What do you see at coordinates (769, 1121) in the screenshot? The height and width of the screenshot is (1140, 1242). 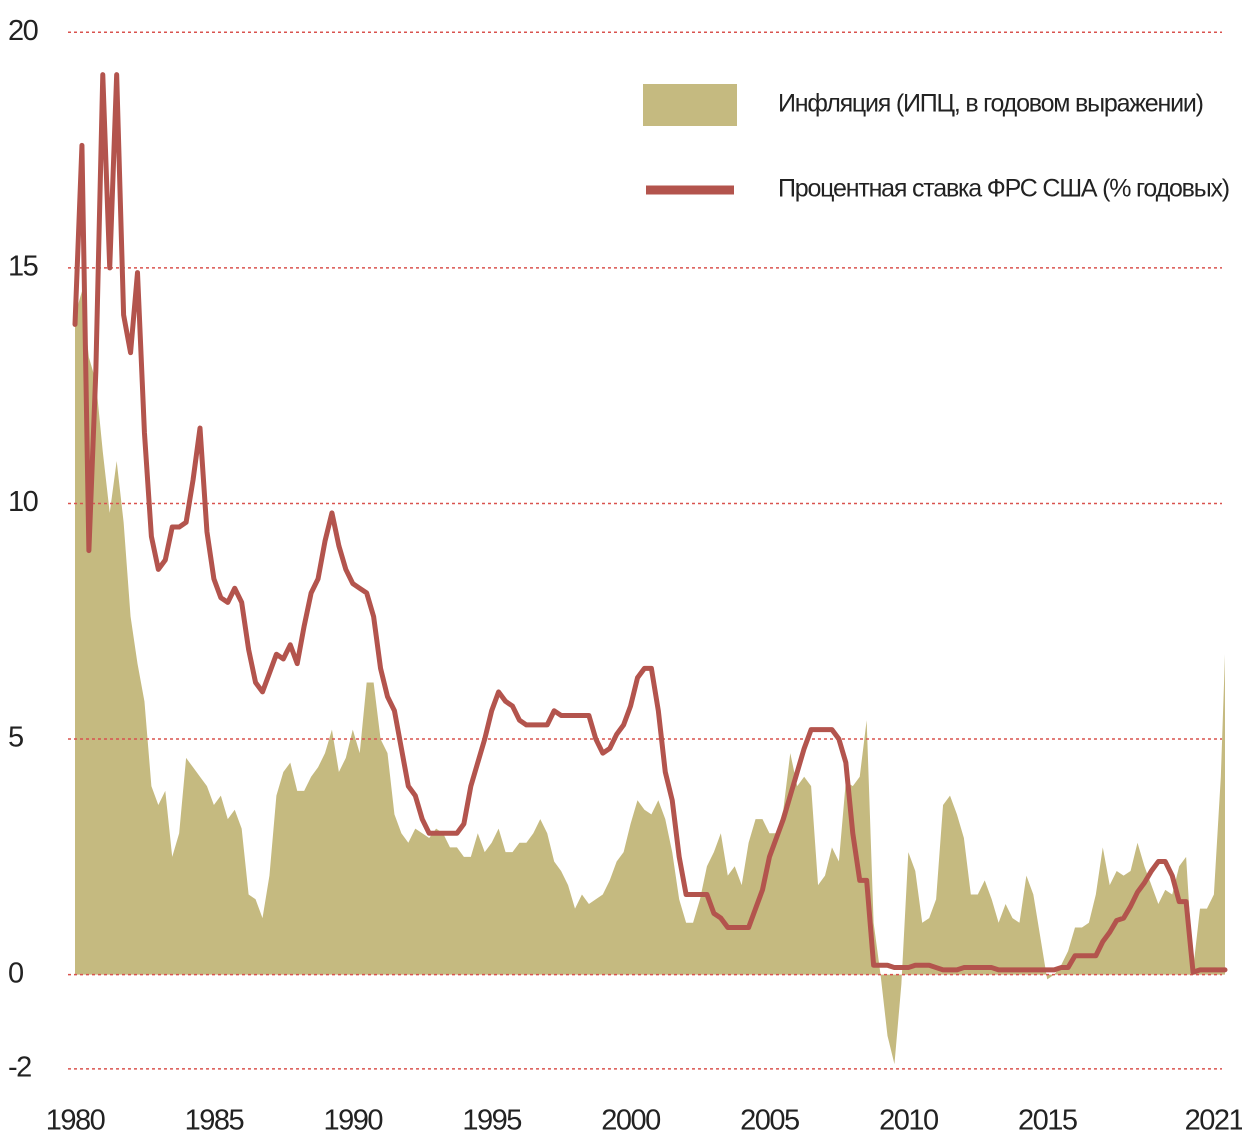 I see `x-tick-label: 2005` at bounding box center [769, 1121].